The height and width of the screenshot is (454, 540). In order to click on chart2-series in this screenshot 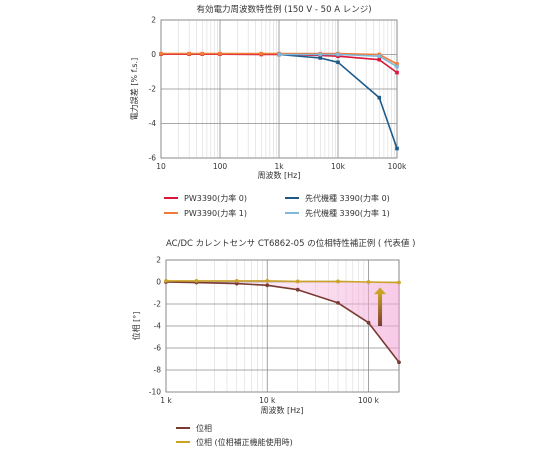, I will do `click(282, 322)`.